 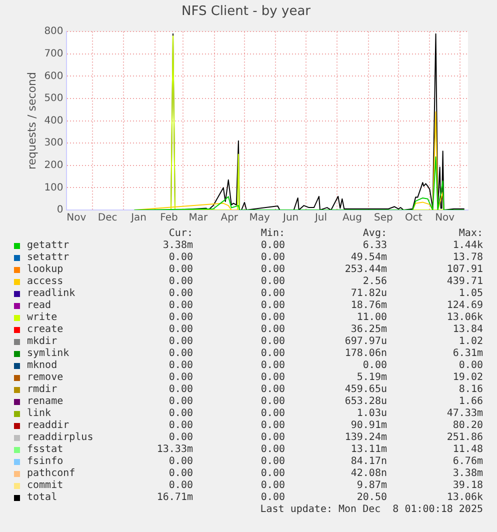 I want to click on text: 42.08n, so click(x=368, y=473).